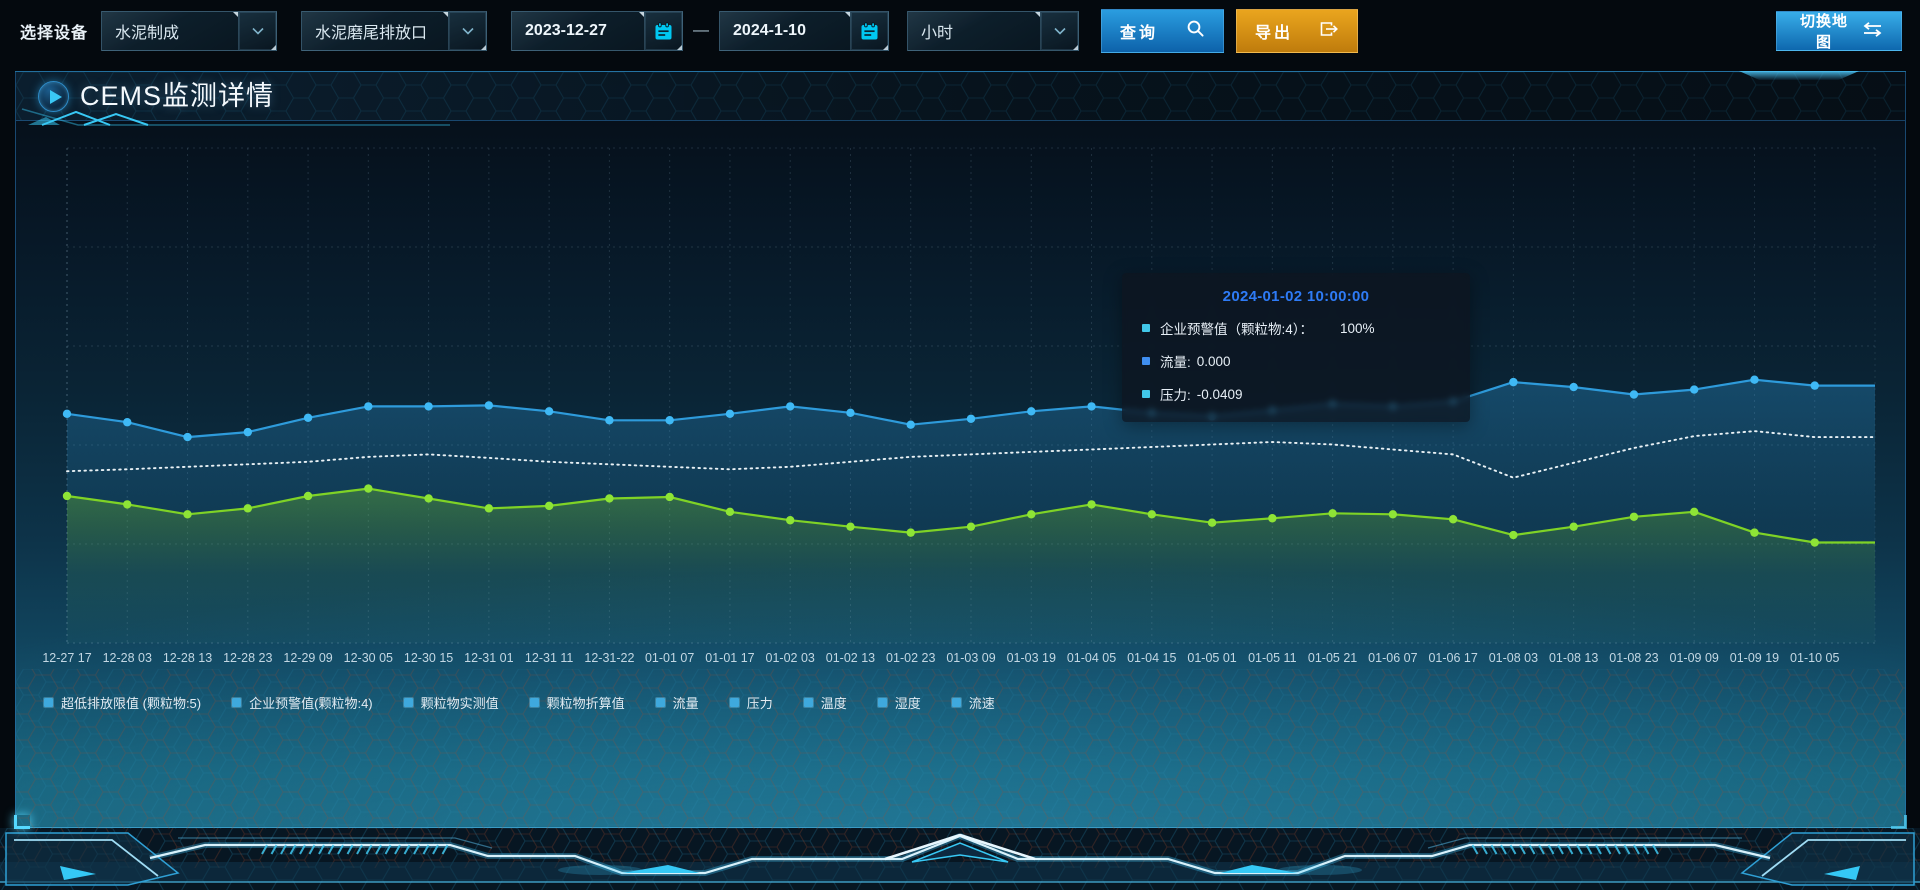  What do you see at coordinates (1332, 658) in the screenshot?
I see `svg-text: 01-05 21` at bounding box center [1332, 658].